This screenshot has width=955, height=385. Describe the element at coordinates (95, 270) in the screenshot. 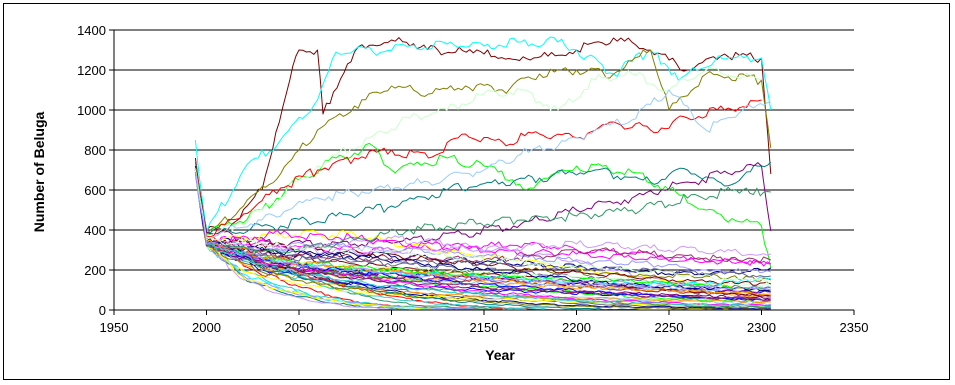

I see `y-tick-label-200: 200` at that location.